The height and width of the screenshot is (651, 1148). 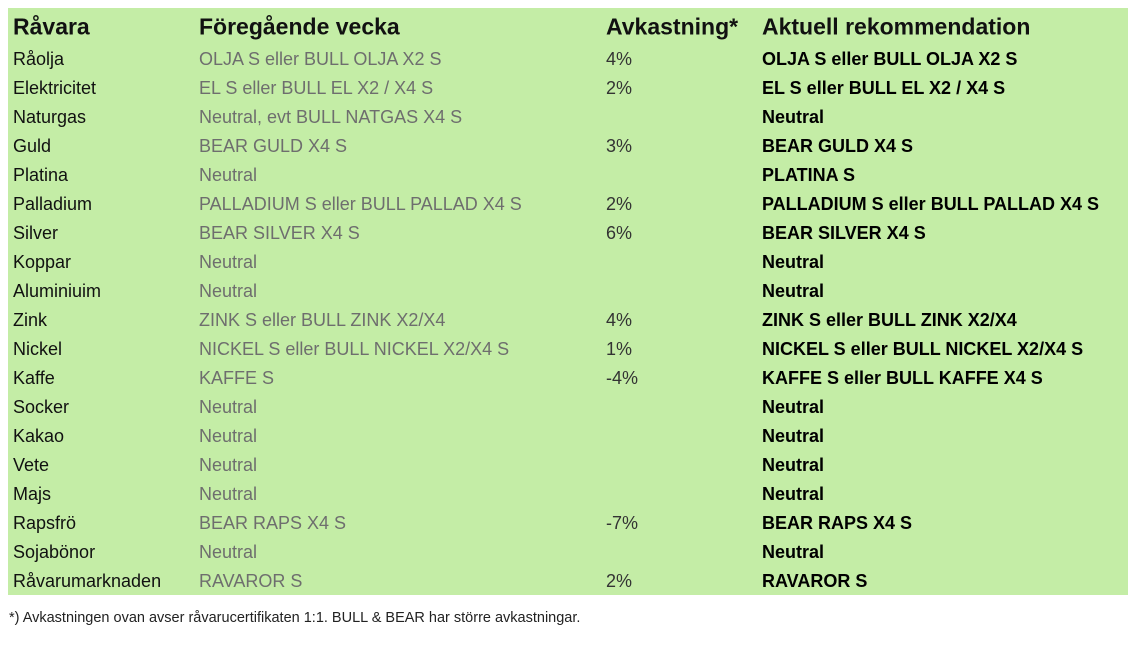 What do you see at coordinates (902, 377) in the screenshot?
I see `recommendation: KAFFE S eller BULL KAFFE X4 S` at bounding box center [902, 377].